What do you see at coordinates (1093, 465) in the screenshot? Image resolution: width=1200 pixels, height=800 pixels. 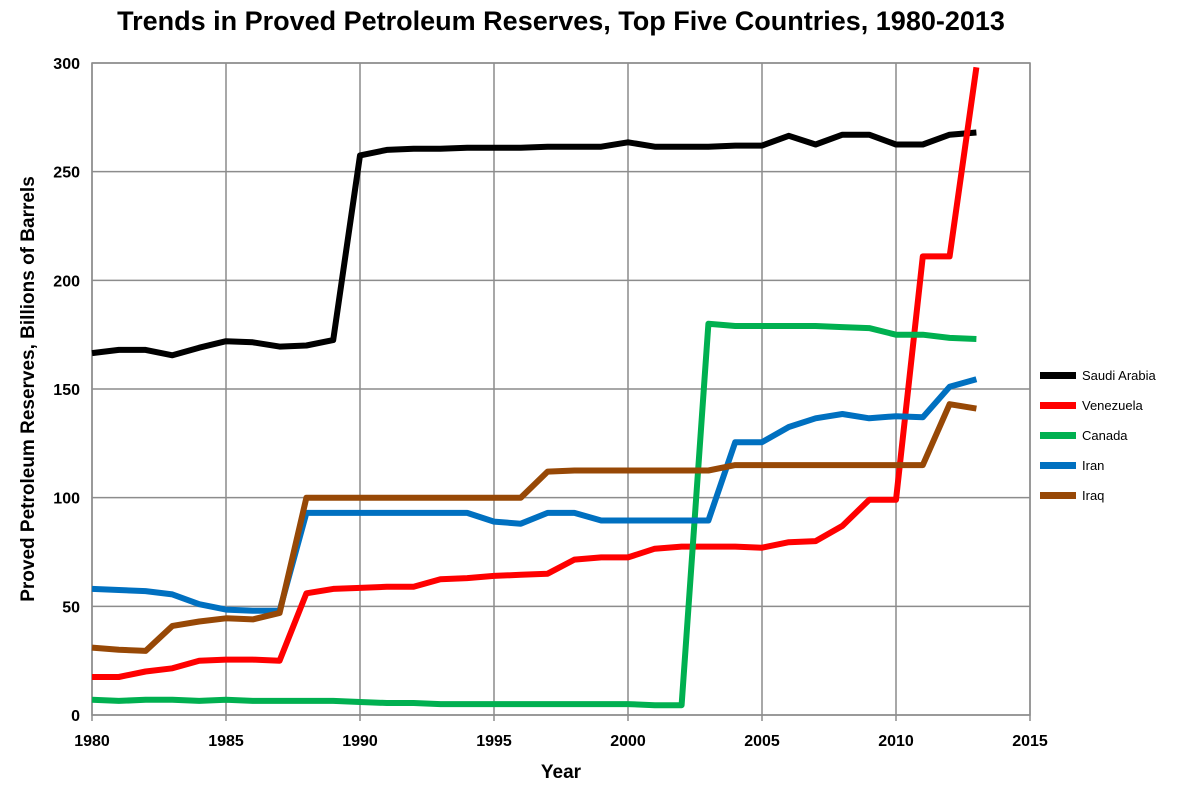 I see `legend-label: Iran` at bounding box center [1093, 465].